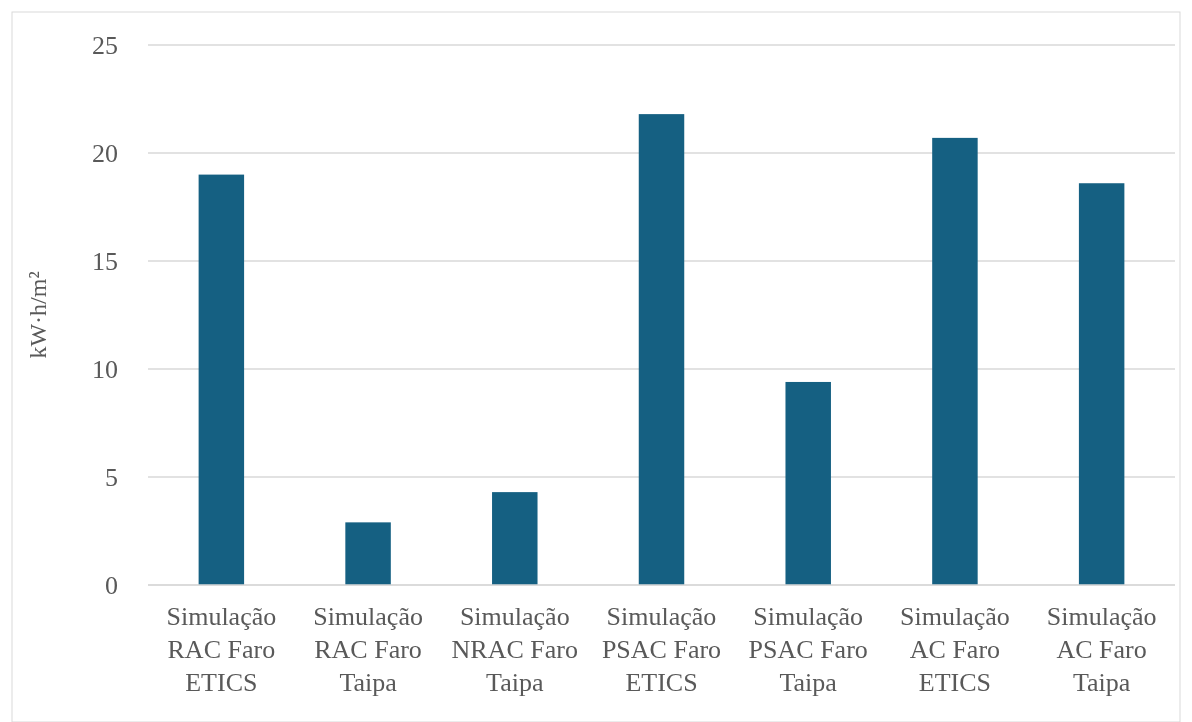 This screenshot has width=1192, height=722. Describe the element at coordinates (38, 315) in the screenshot. I see `y-axis-title: kW·h/m²` at that location.